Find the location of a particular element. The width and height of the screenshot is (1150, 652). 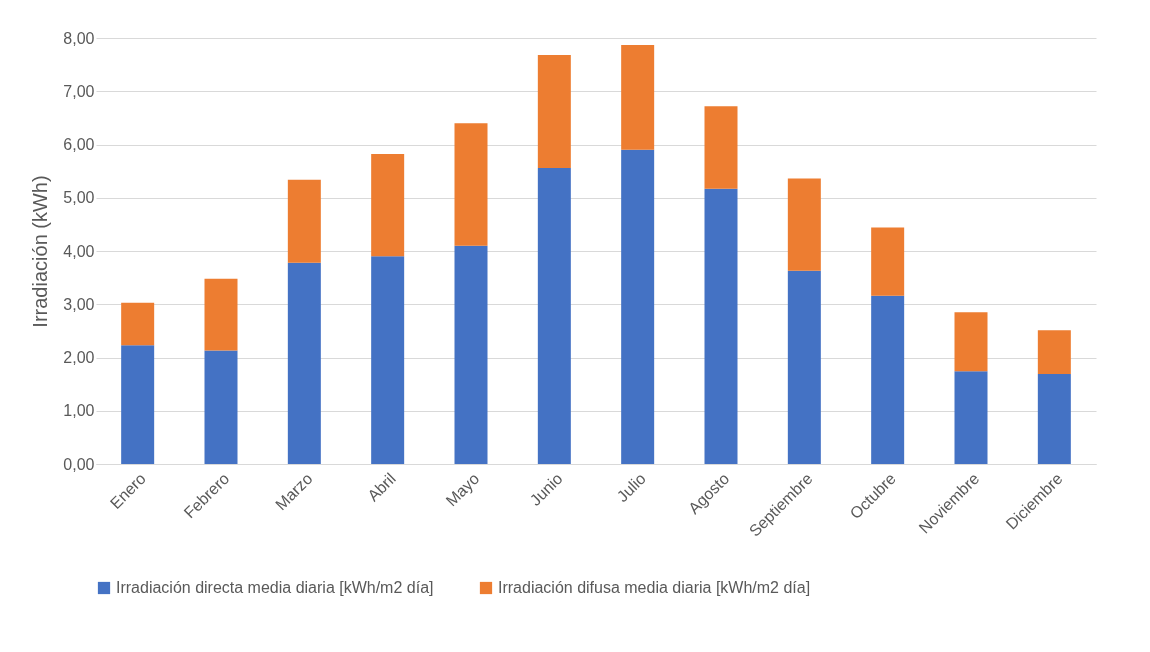

y-tick-label: 4,00 is located at coordinates (79, 251).